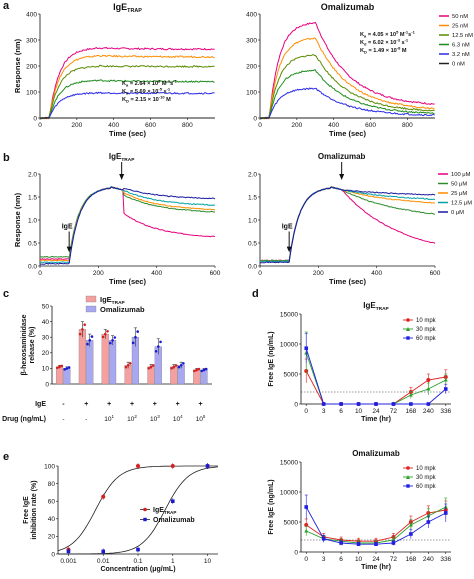 The width and height of the screenshot is (474, 579). I want to click on panel-d_bottom-xtick-label-5: 72, so click(394, 559).